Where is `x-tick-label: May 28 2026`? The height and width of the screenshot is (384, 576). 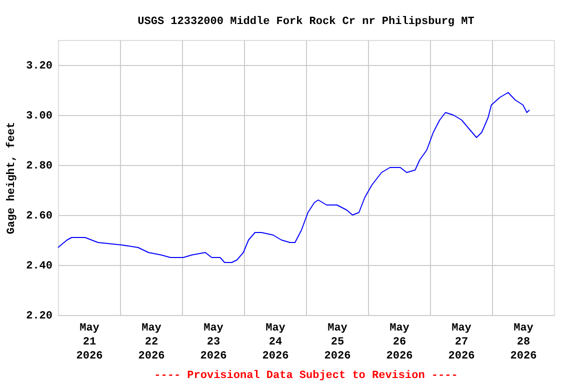
x-tick-label: May 28 2026 is located at coordinates (523, 342).